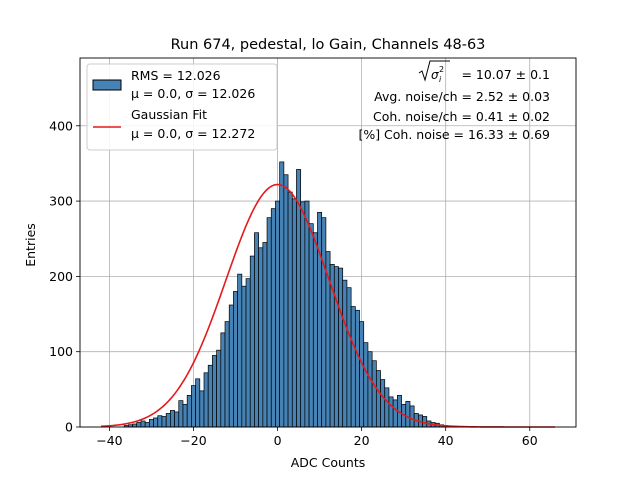 The height and width of the screenshot is (480, 640). I want to click on y-axis-label: Entries, so click(30, 245).